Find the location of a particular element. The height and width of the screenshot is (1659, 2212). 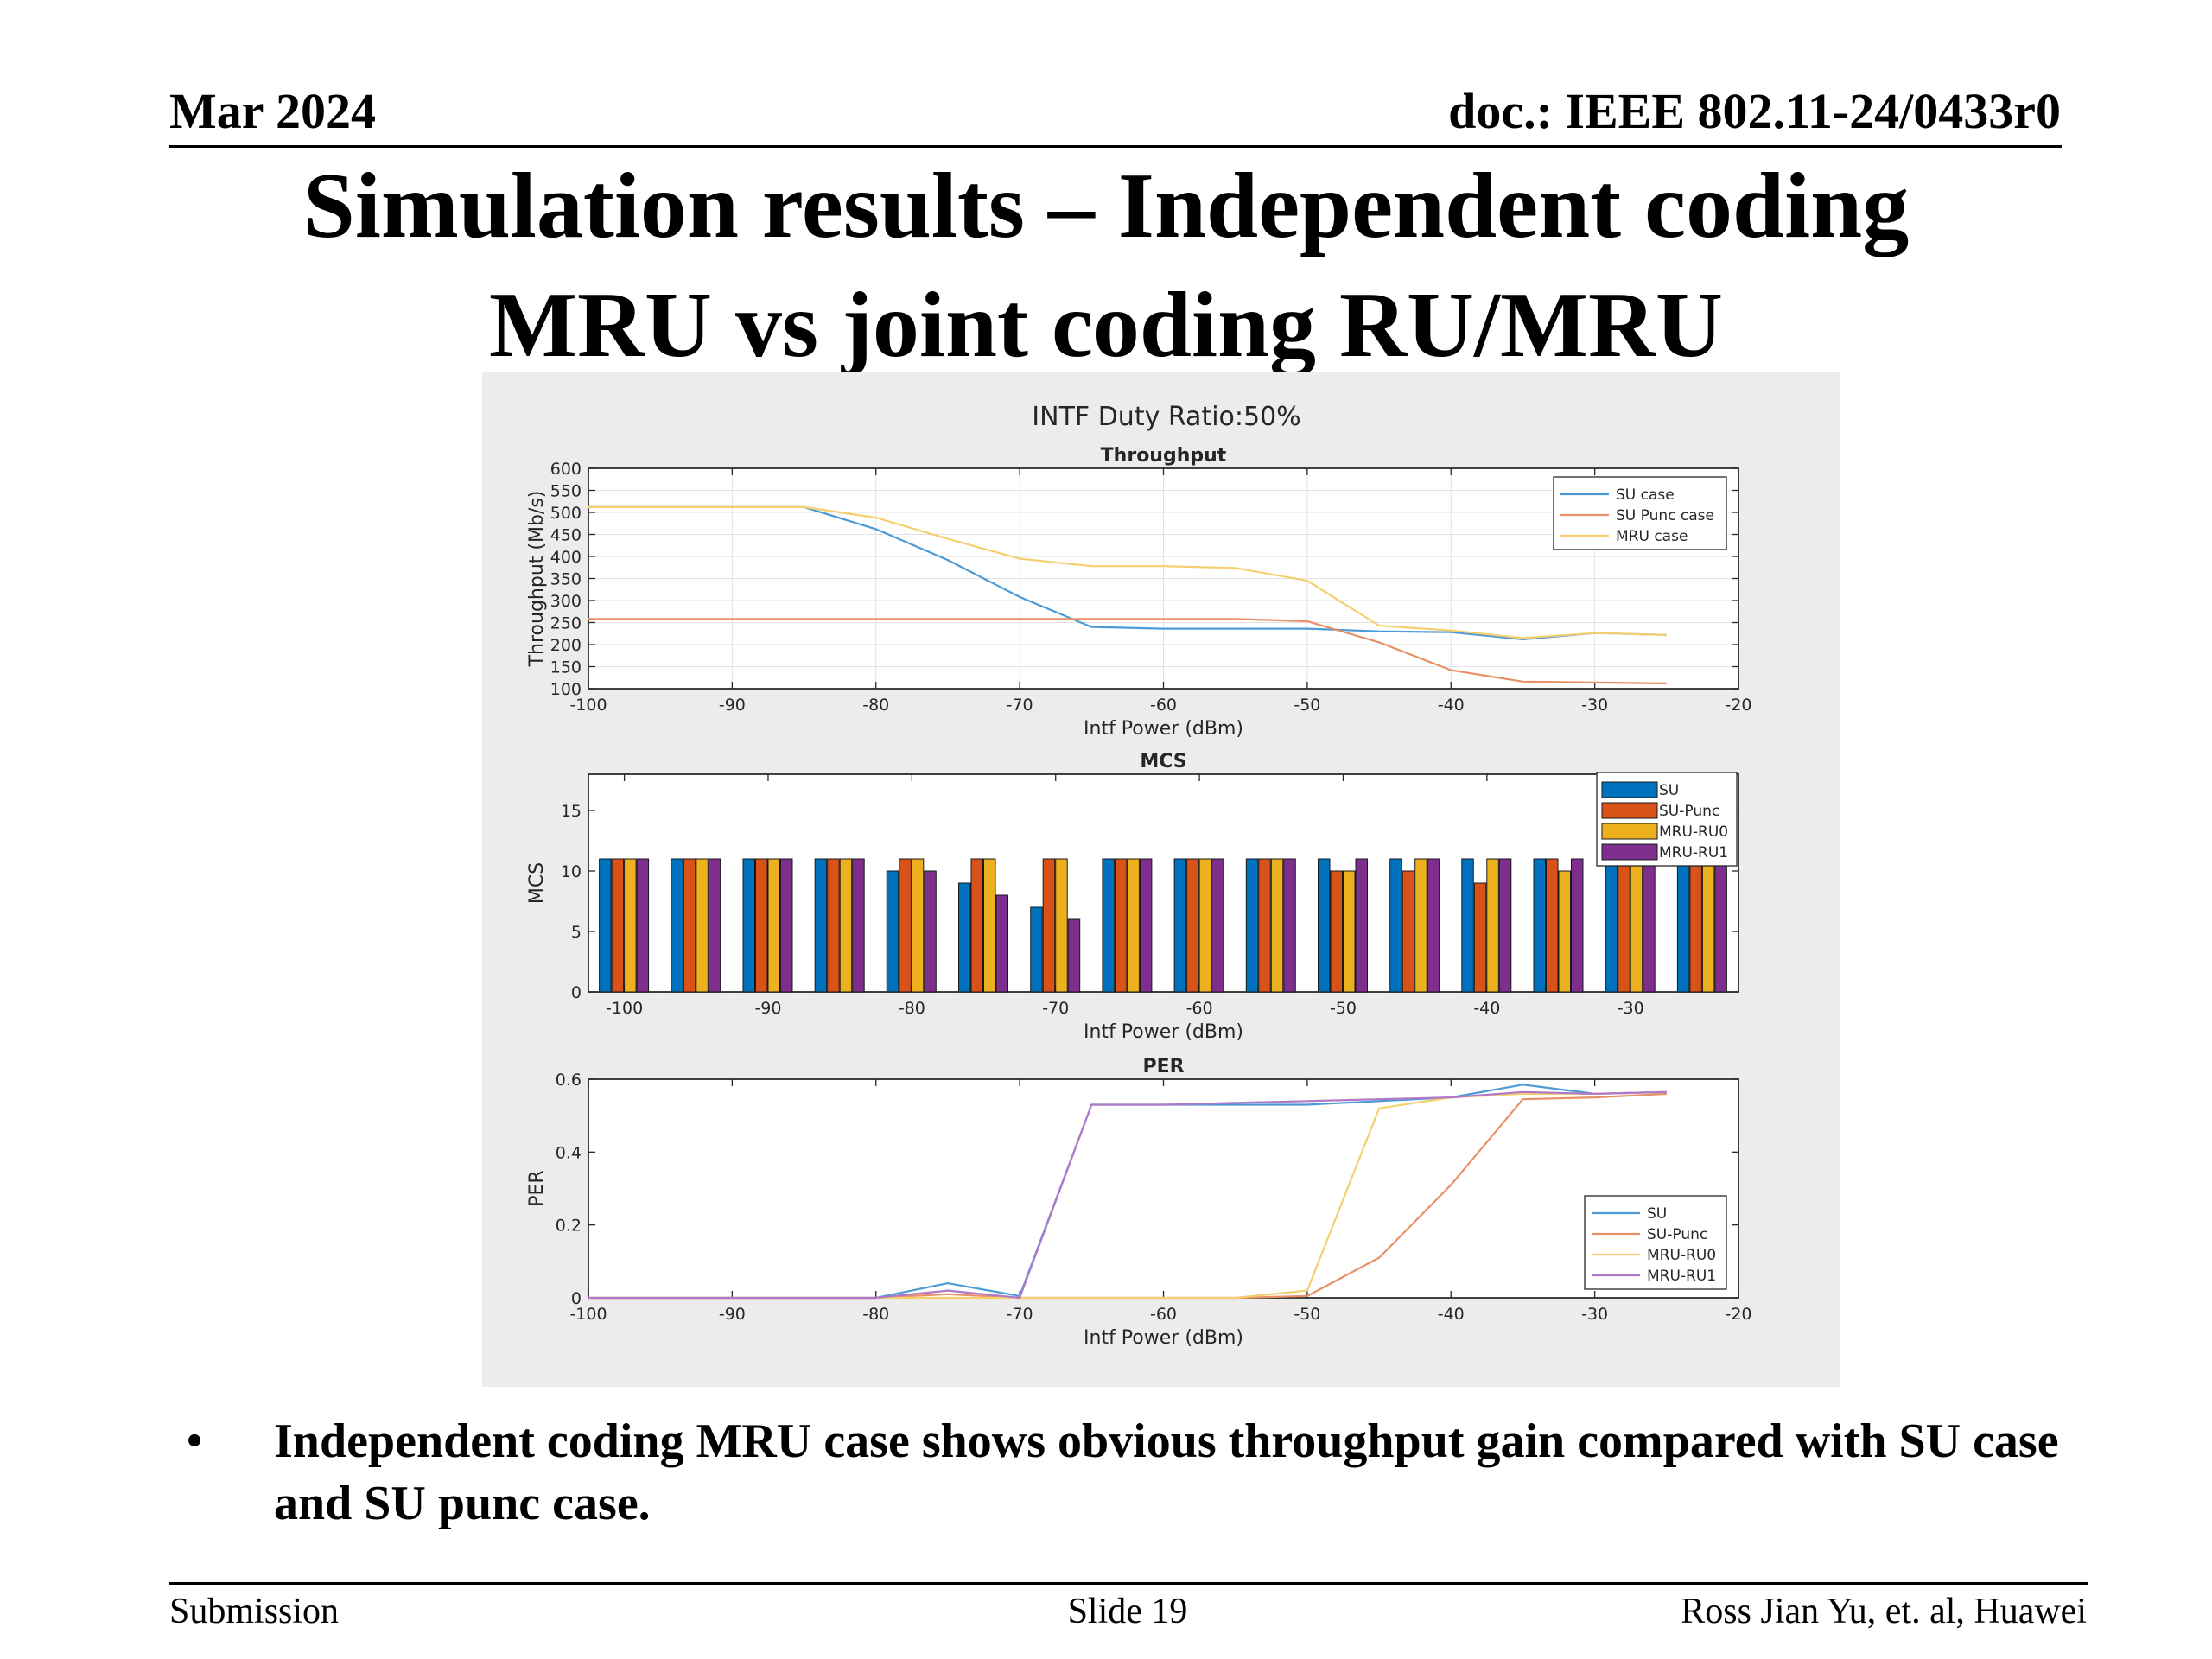

chart2-x-tick-label: -50 is located at coordinates (1343, 1008).